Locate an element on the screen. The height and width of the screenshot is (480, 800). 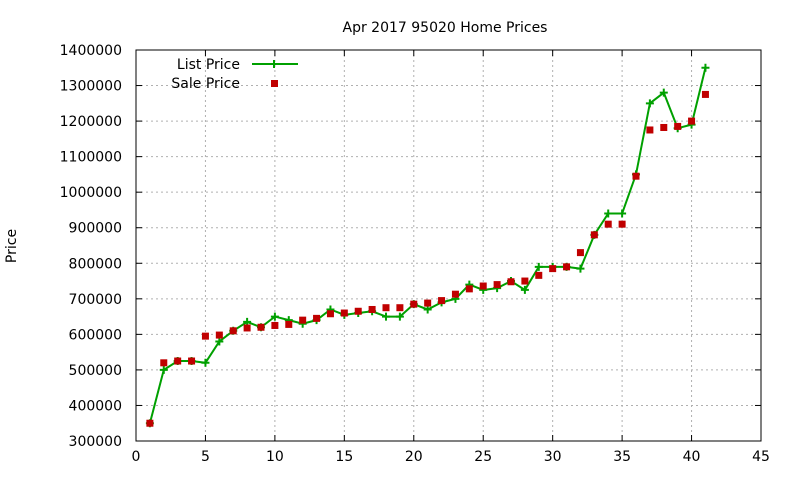
y-tick-label: 300000 is located at coordinates (95, 442).